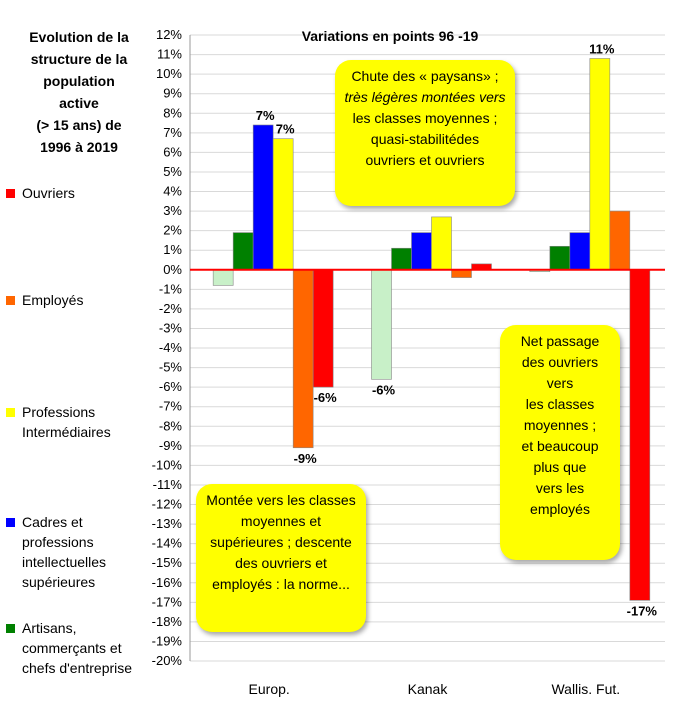 This screenshot has height=719, width=684. Describe the element at coordinates (428, 689) in the screenshot. I see `x-category-label: Kanak` at that location.